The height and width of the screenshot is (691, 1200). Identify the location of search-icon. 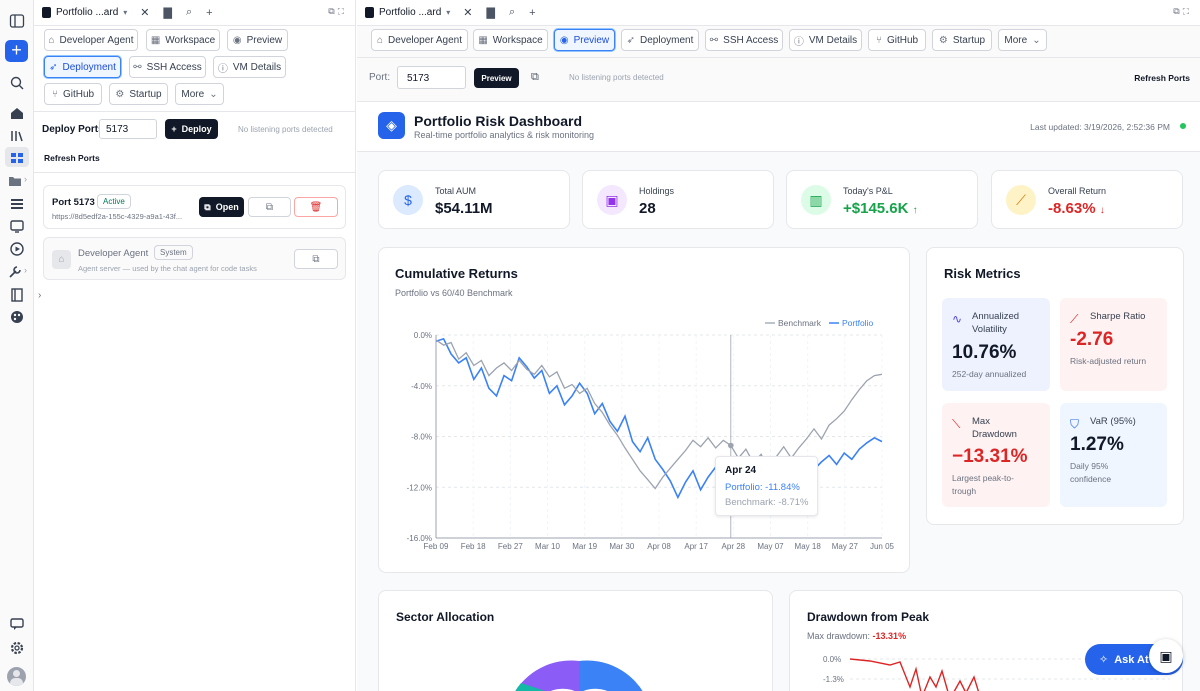
(17, 83).